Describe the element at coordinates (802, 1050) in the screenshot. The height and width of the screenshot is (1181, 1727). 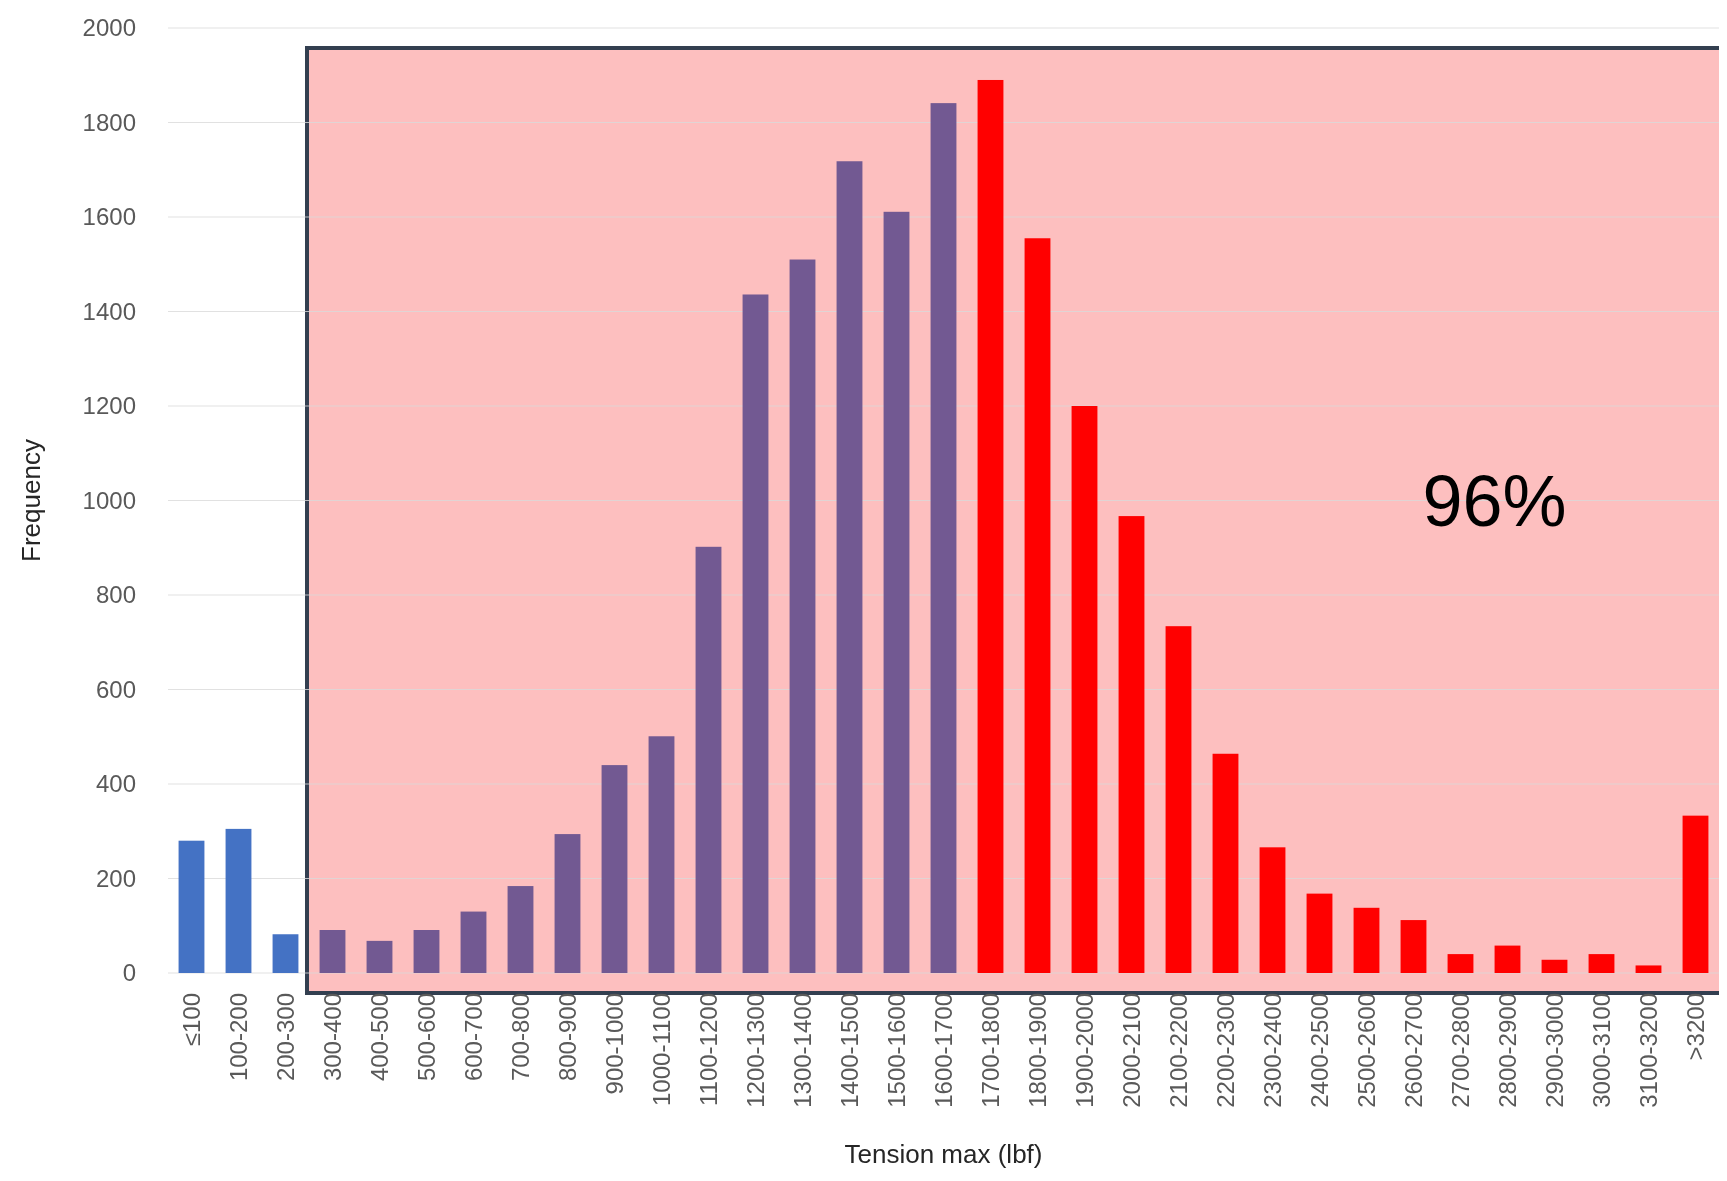
I see `x-tick-label: 1300-1400` at that location.